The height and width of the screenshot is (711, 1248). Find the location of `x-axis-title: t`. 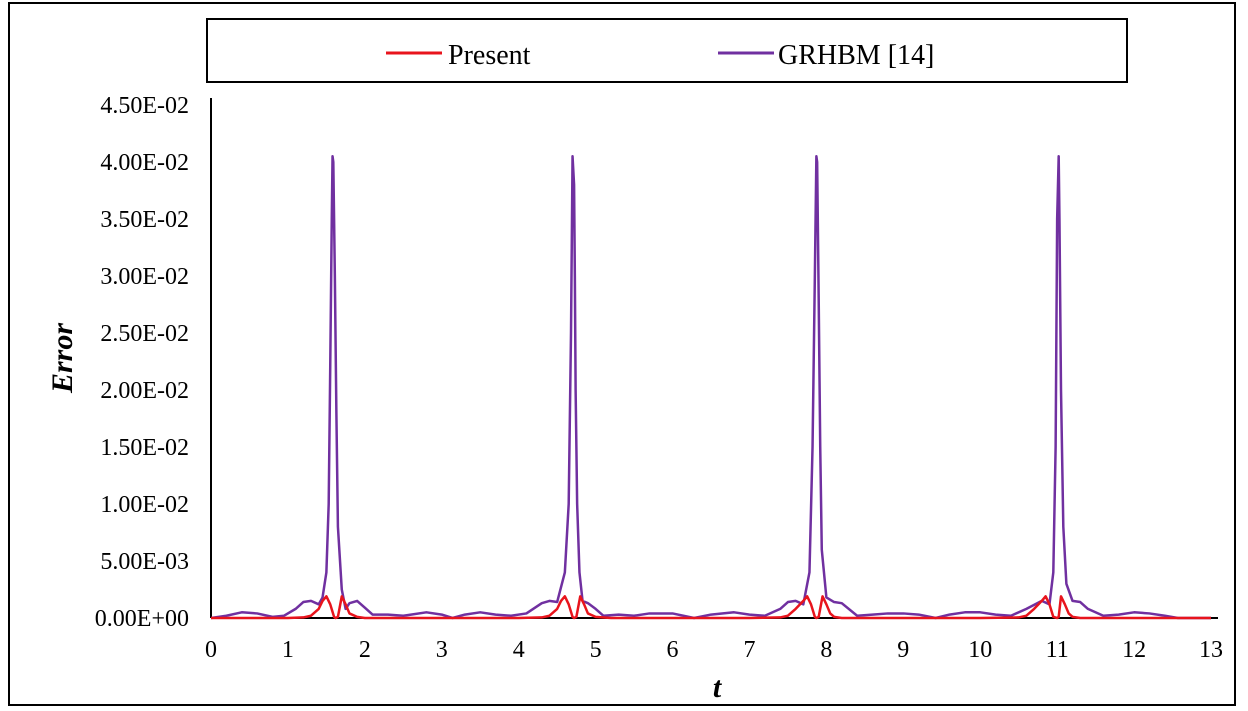

x-axis-title: t is located at coordinates (718, 687).